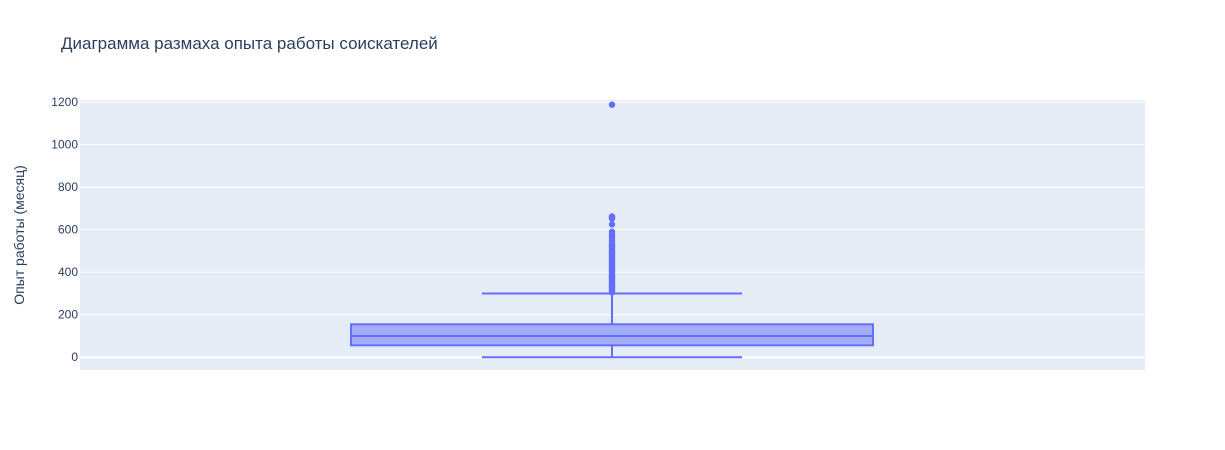 This screenshot has width=1225, height=450. I want to click on y-axis-ticks: 0 200 400 600 800 1000 1200, so click(64, 229).